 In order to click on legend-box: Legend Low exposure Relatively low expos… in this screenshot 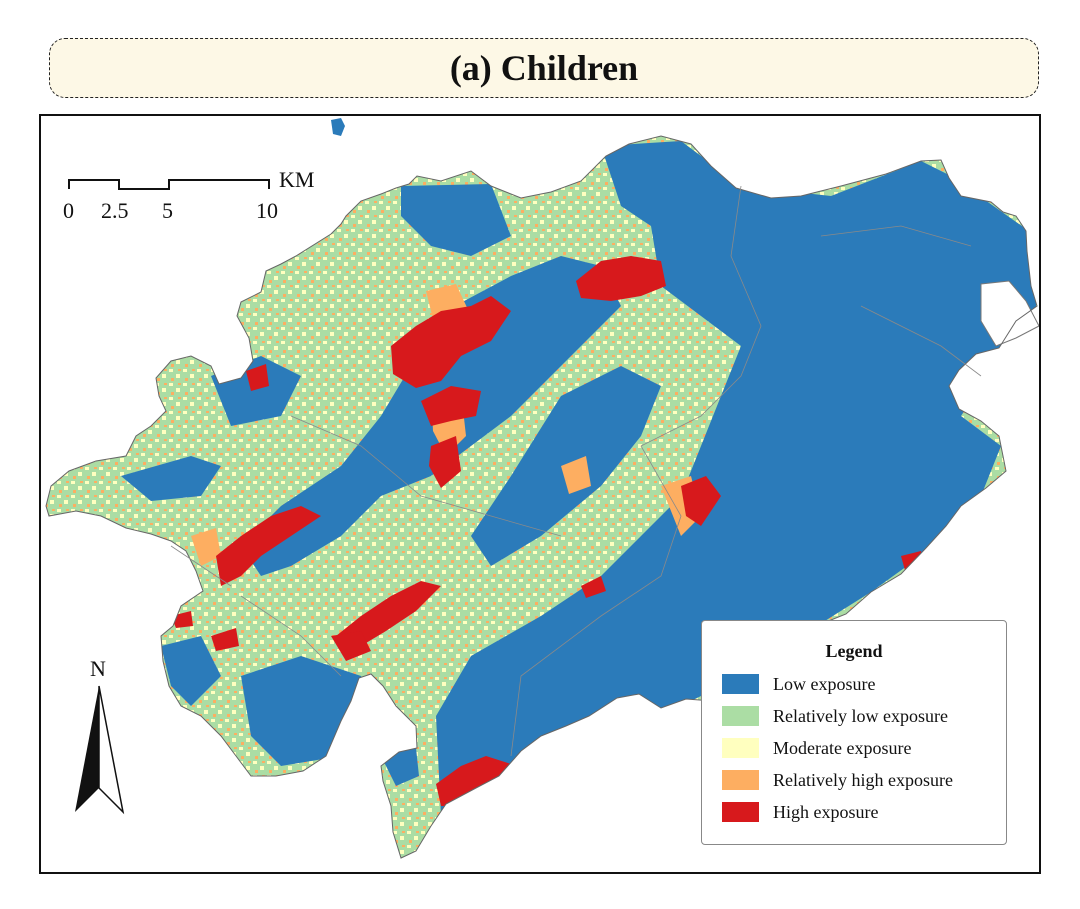, I will do `click(854, 732)`.